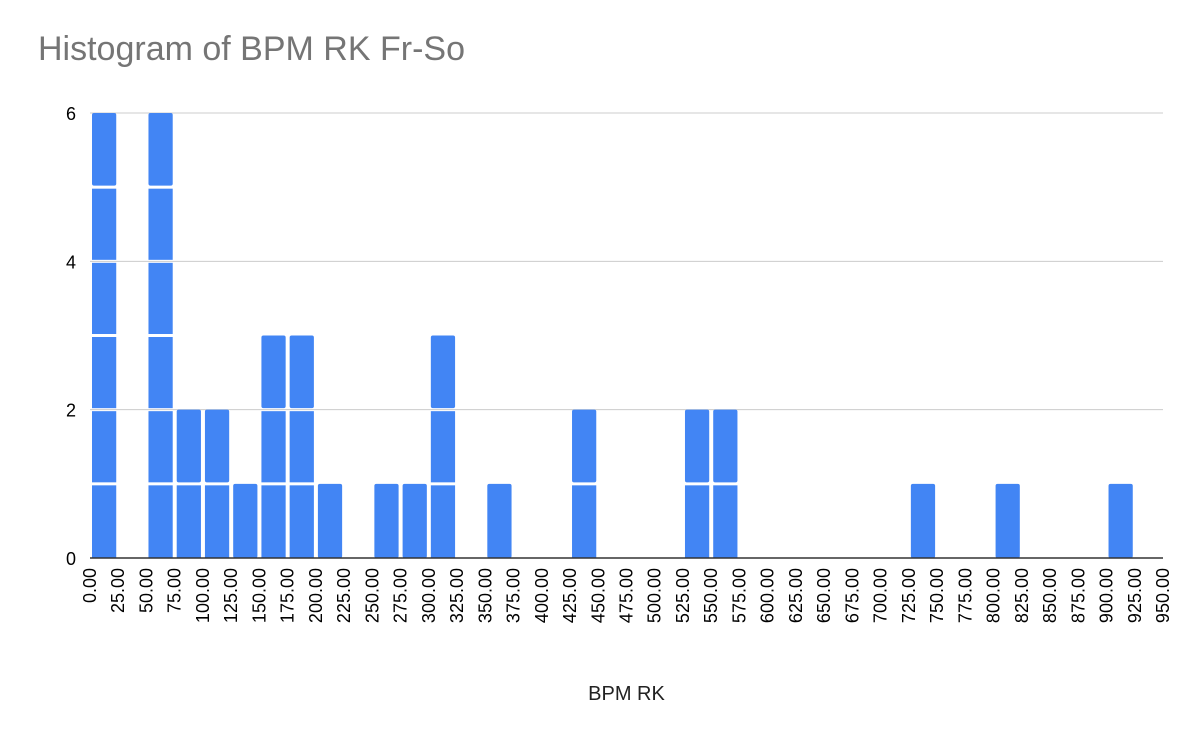 The height and width of the screenshot is (742, 1200). What do you see at coordinates (542, 595) in the screenshot?
I see `x-tick-label: 400.00` at bounding box center [542, 595].